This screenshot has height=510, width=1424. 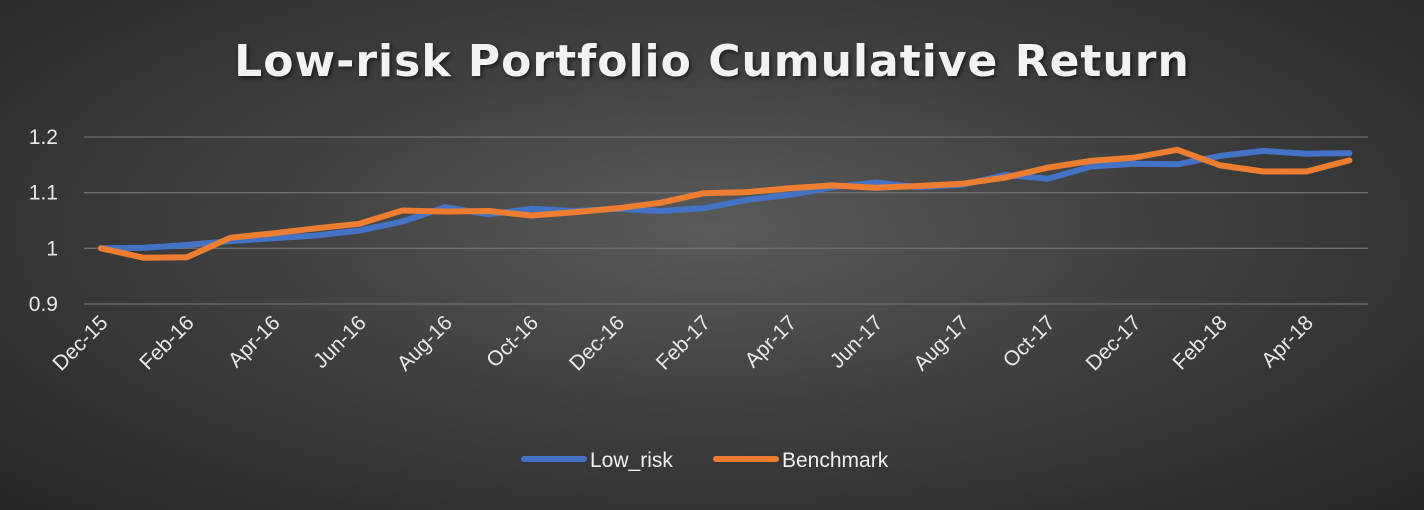 I want to click on x-tick-label: Aug-17, so click(x=941, y=343).